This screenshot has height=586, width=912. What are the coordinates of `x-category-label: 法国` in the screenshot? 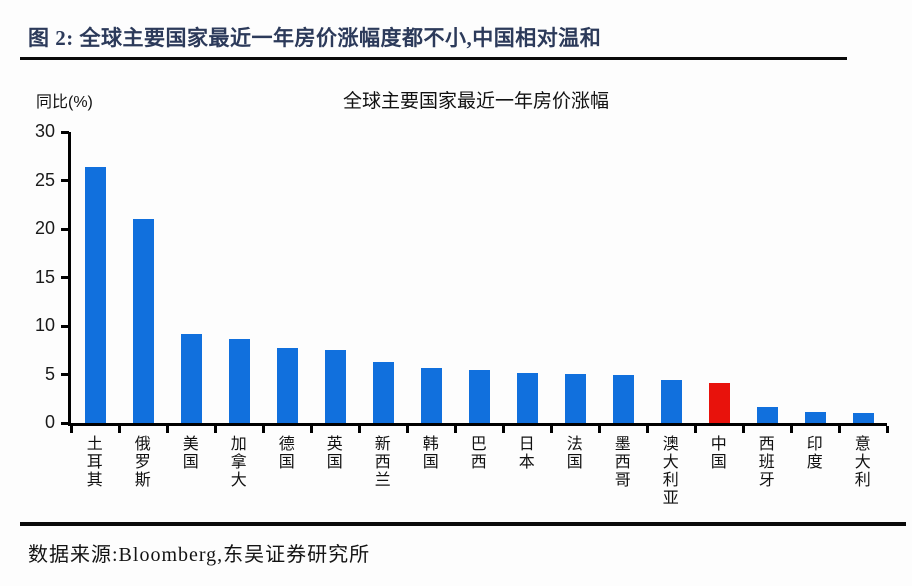 It's located at (572, 453).